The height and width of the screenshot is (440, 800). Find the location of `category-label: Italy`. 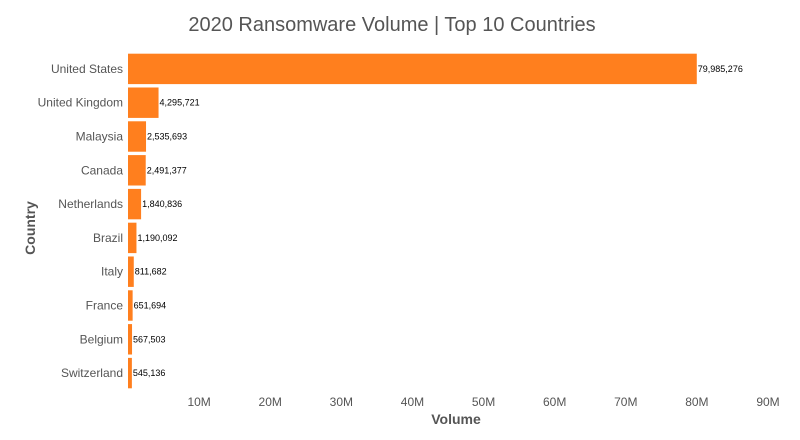

category-label: Italy is located at coordinates (112, 272).